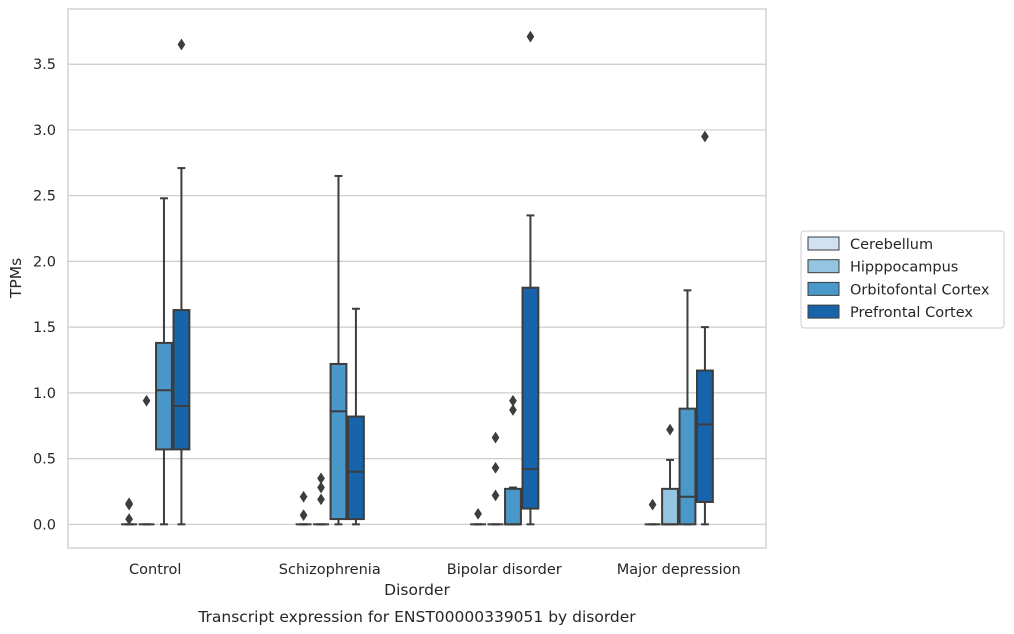 Image resolution: width=1014 pixels, height=634 pixels. I want to click on legend-frame, so click(902, 279).